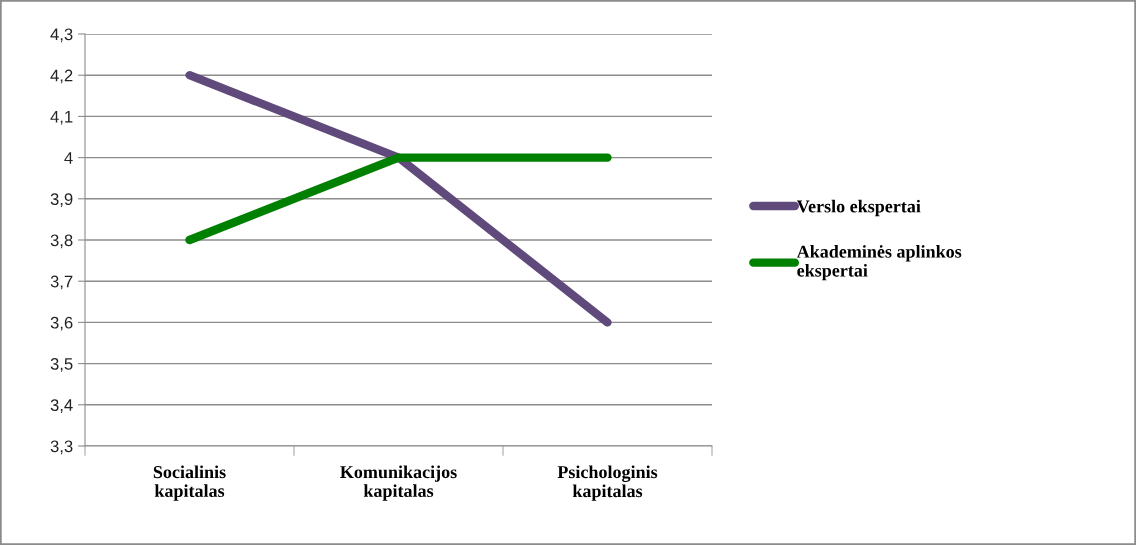 The image size is (1136, 545). I want to click on y-tick-label: 3,7, so click(61, 282).